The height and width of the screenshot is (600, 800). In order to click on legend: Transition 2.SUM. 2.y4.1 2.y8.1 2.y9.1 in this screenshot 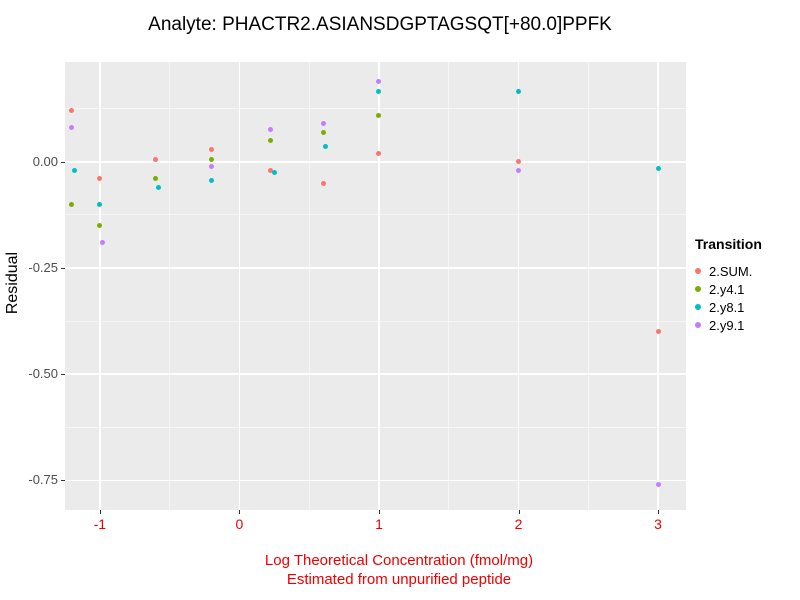, I will do `click(728, 285)`.